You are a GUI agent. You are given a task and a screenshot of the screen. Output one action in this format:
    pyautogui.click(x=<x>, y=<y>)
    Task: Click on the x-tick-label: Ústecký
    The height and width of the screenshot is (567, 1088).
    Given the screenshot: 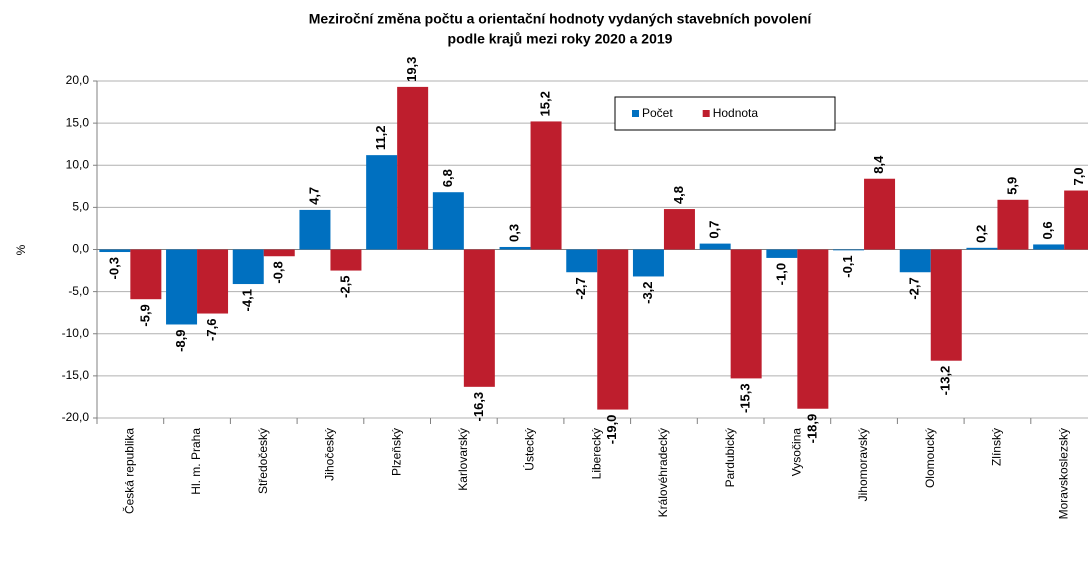 What is the action you would take?
    pyautogui.click(x=529, y=449)
    